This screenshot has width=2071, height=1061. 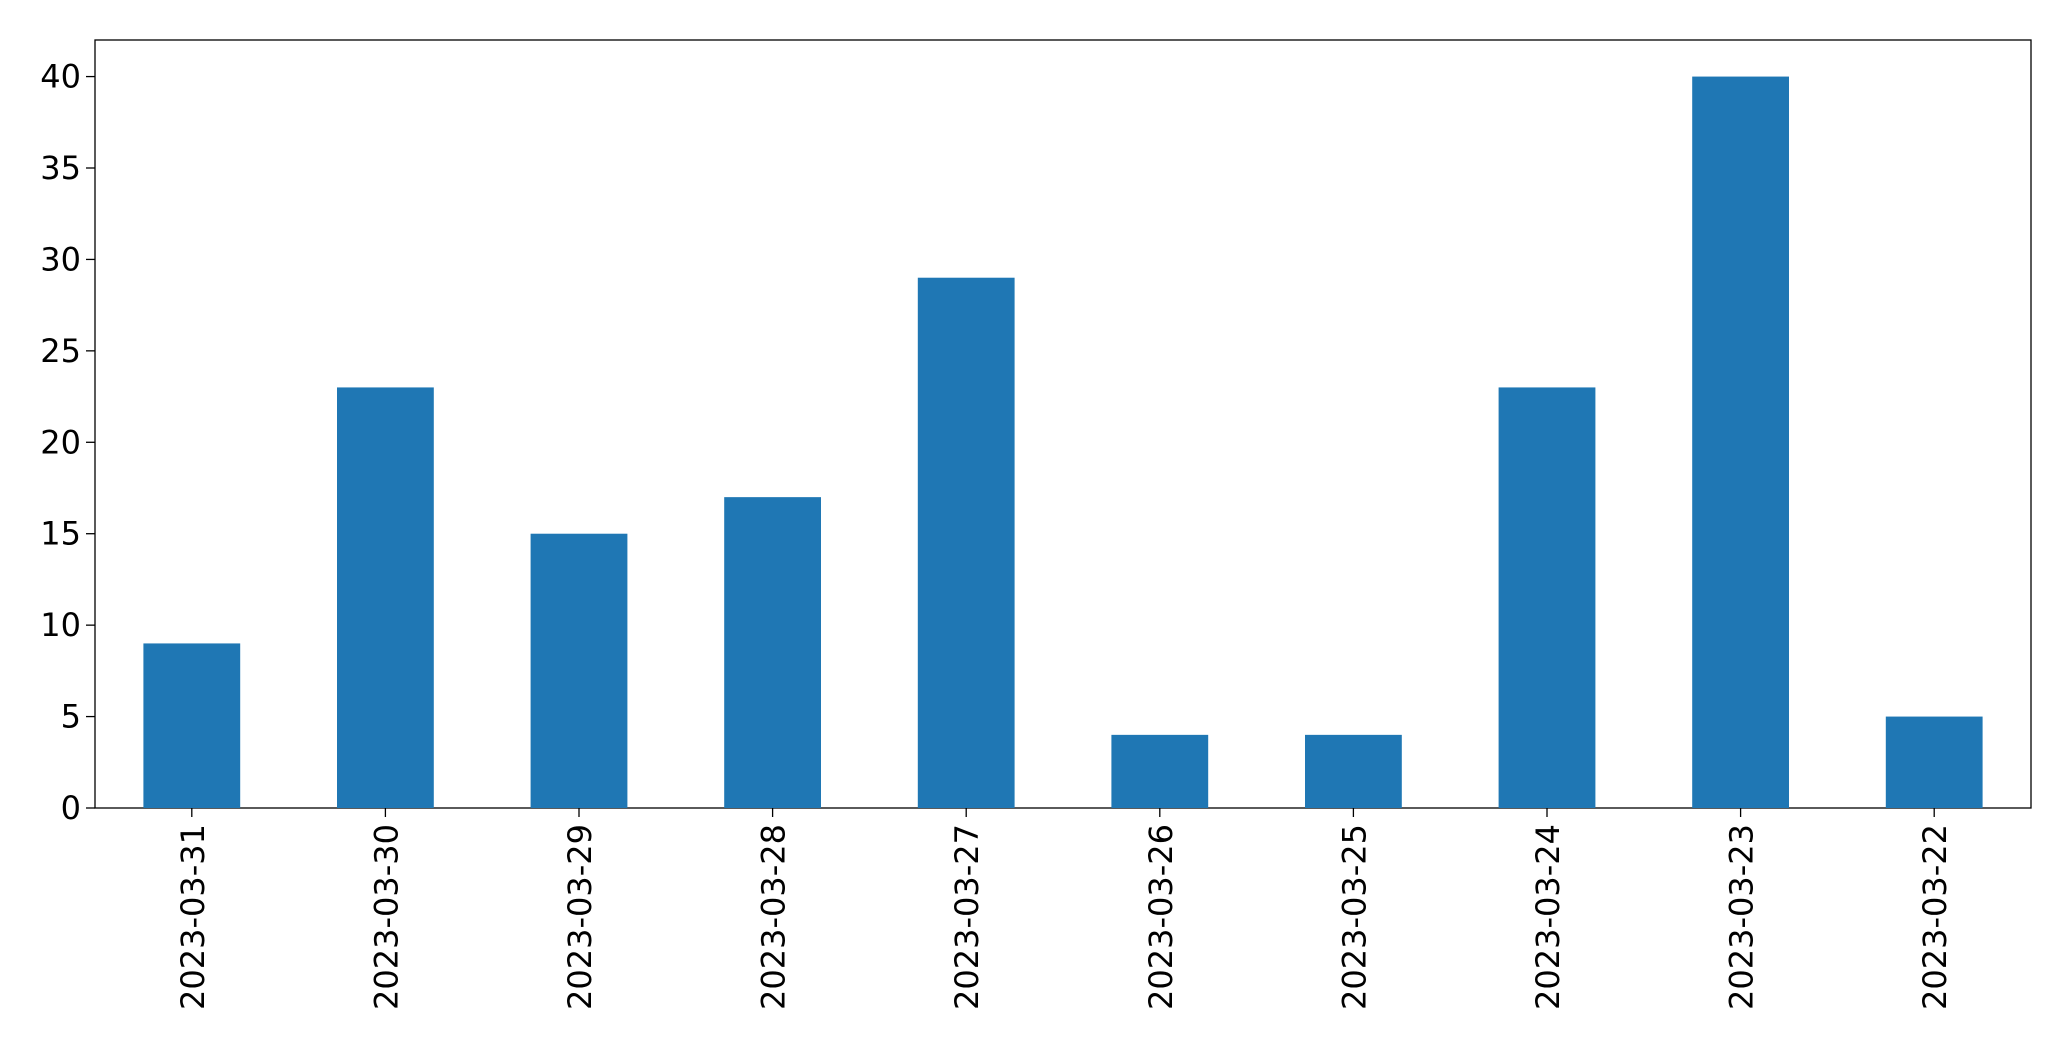 I want to click on x-tick-label: 2023-03-28, so click(x=774, y=917).